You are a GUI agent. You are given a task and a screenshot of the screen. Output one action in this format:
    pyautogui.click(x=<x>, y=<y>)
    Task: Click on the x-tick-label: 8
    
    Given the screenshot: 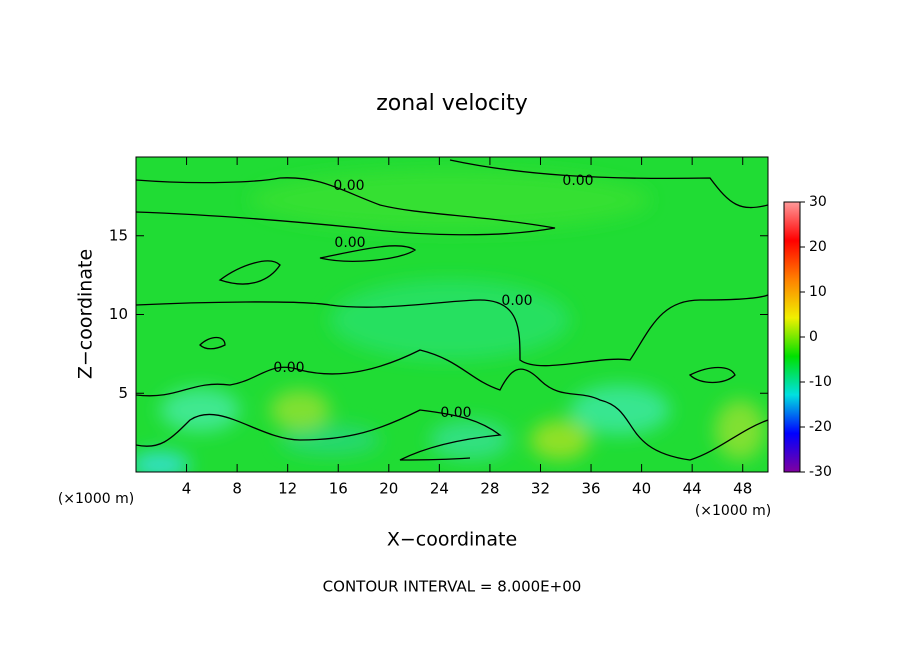 What is the action you would take?
    pyautogui.click(x=237, y=489)
    